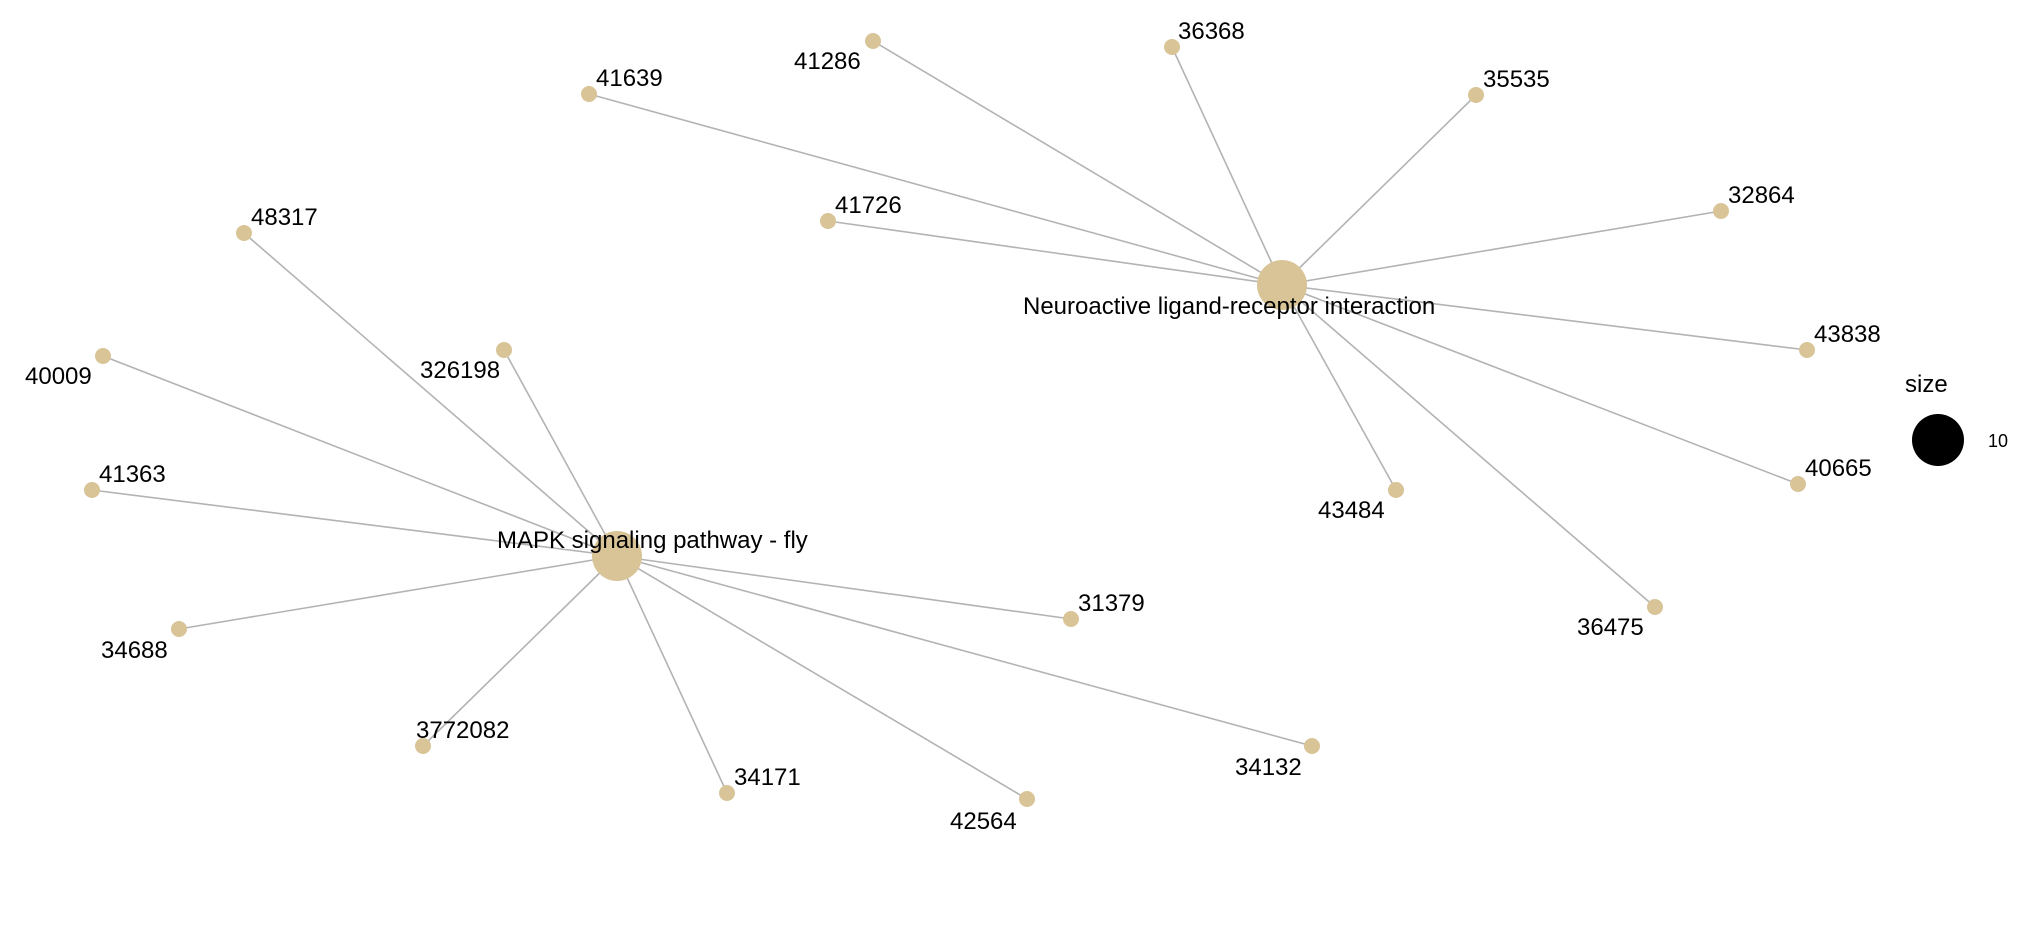 This screenshot has height=927, width=2033. I want to click on gene-label-41726: 41726, so click(868, 205).